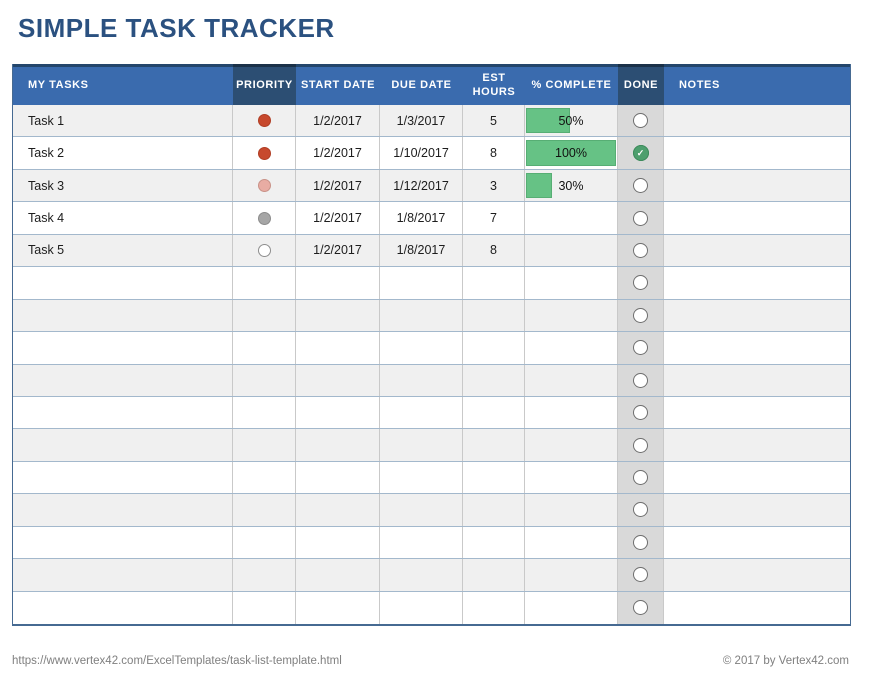  What do you see at coordinates (264, 218) in the screenshot?
I see `priority-low-icon` at bounding box center [264, 218].